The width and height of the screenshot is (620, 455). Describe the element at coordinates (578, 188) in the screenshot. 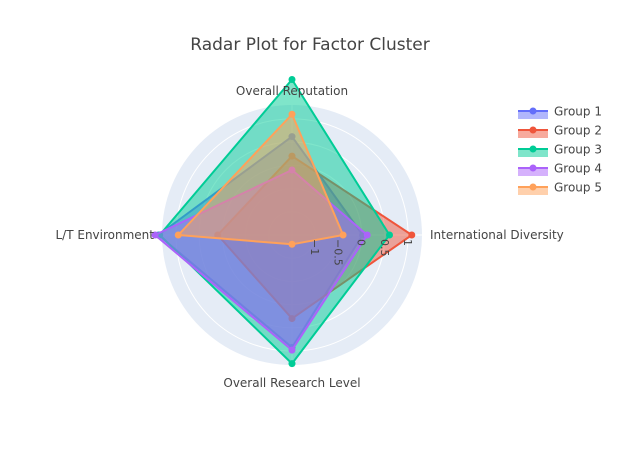

I see `legend-label: Group 5` at that location.